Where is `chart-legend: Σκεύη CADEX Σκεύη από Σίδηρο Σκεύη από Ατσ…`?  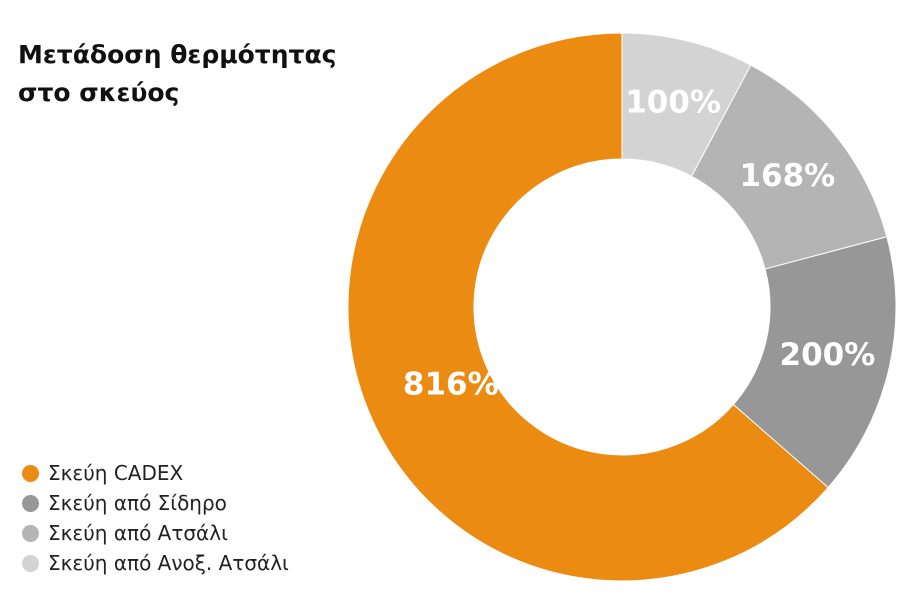
chart-legend: Σκεύη CADEX Σκεύη από Σίδηρο Σκεύη από Ατσ… is located at coordinates (155, 518).